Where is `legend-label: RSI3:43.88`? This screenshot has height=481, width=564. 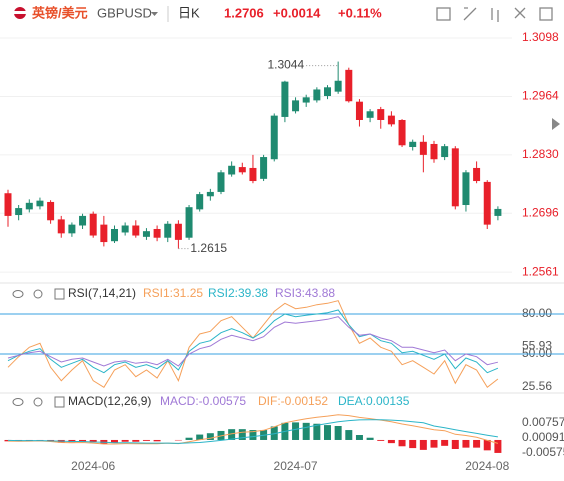 legend-label: RSI3:43.88 is located at coordinates (305, 293).